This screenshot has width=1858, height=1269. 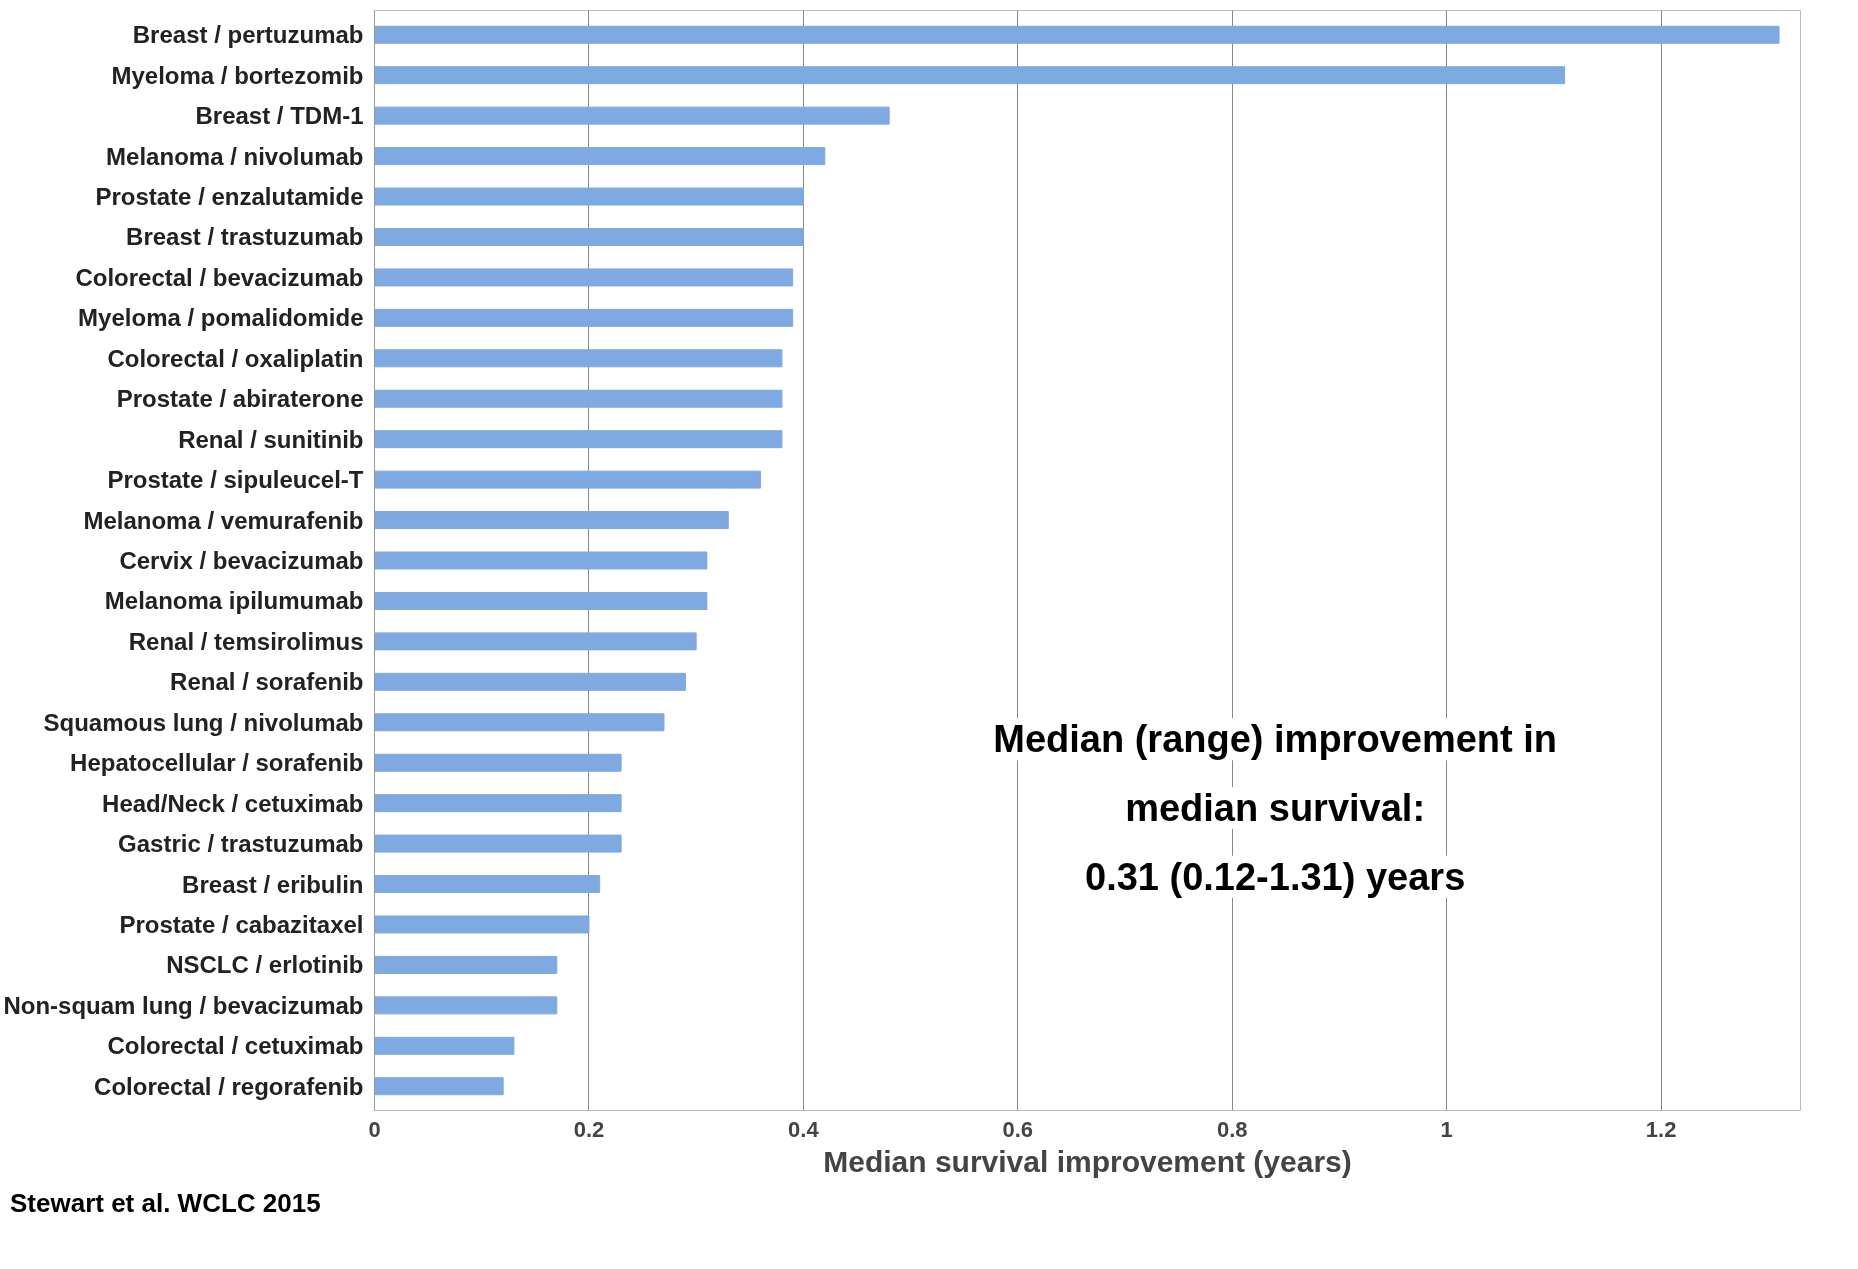 I want to click on y-tick-label: Renal / sunitinib, so click(x=271, y=439).